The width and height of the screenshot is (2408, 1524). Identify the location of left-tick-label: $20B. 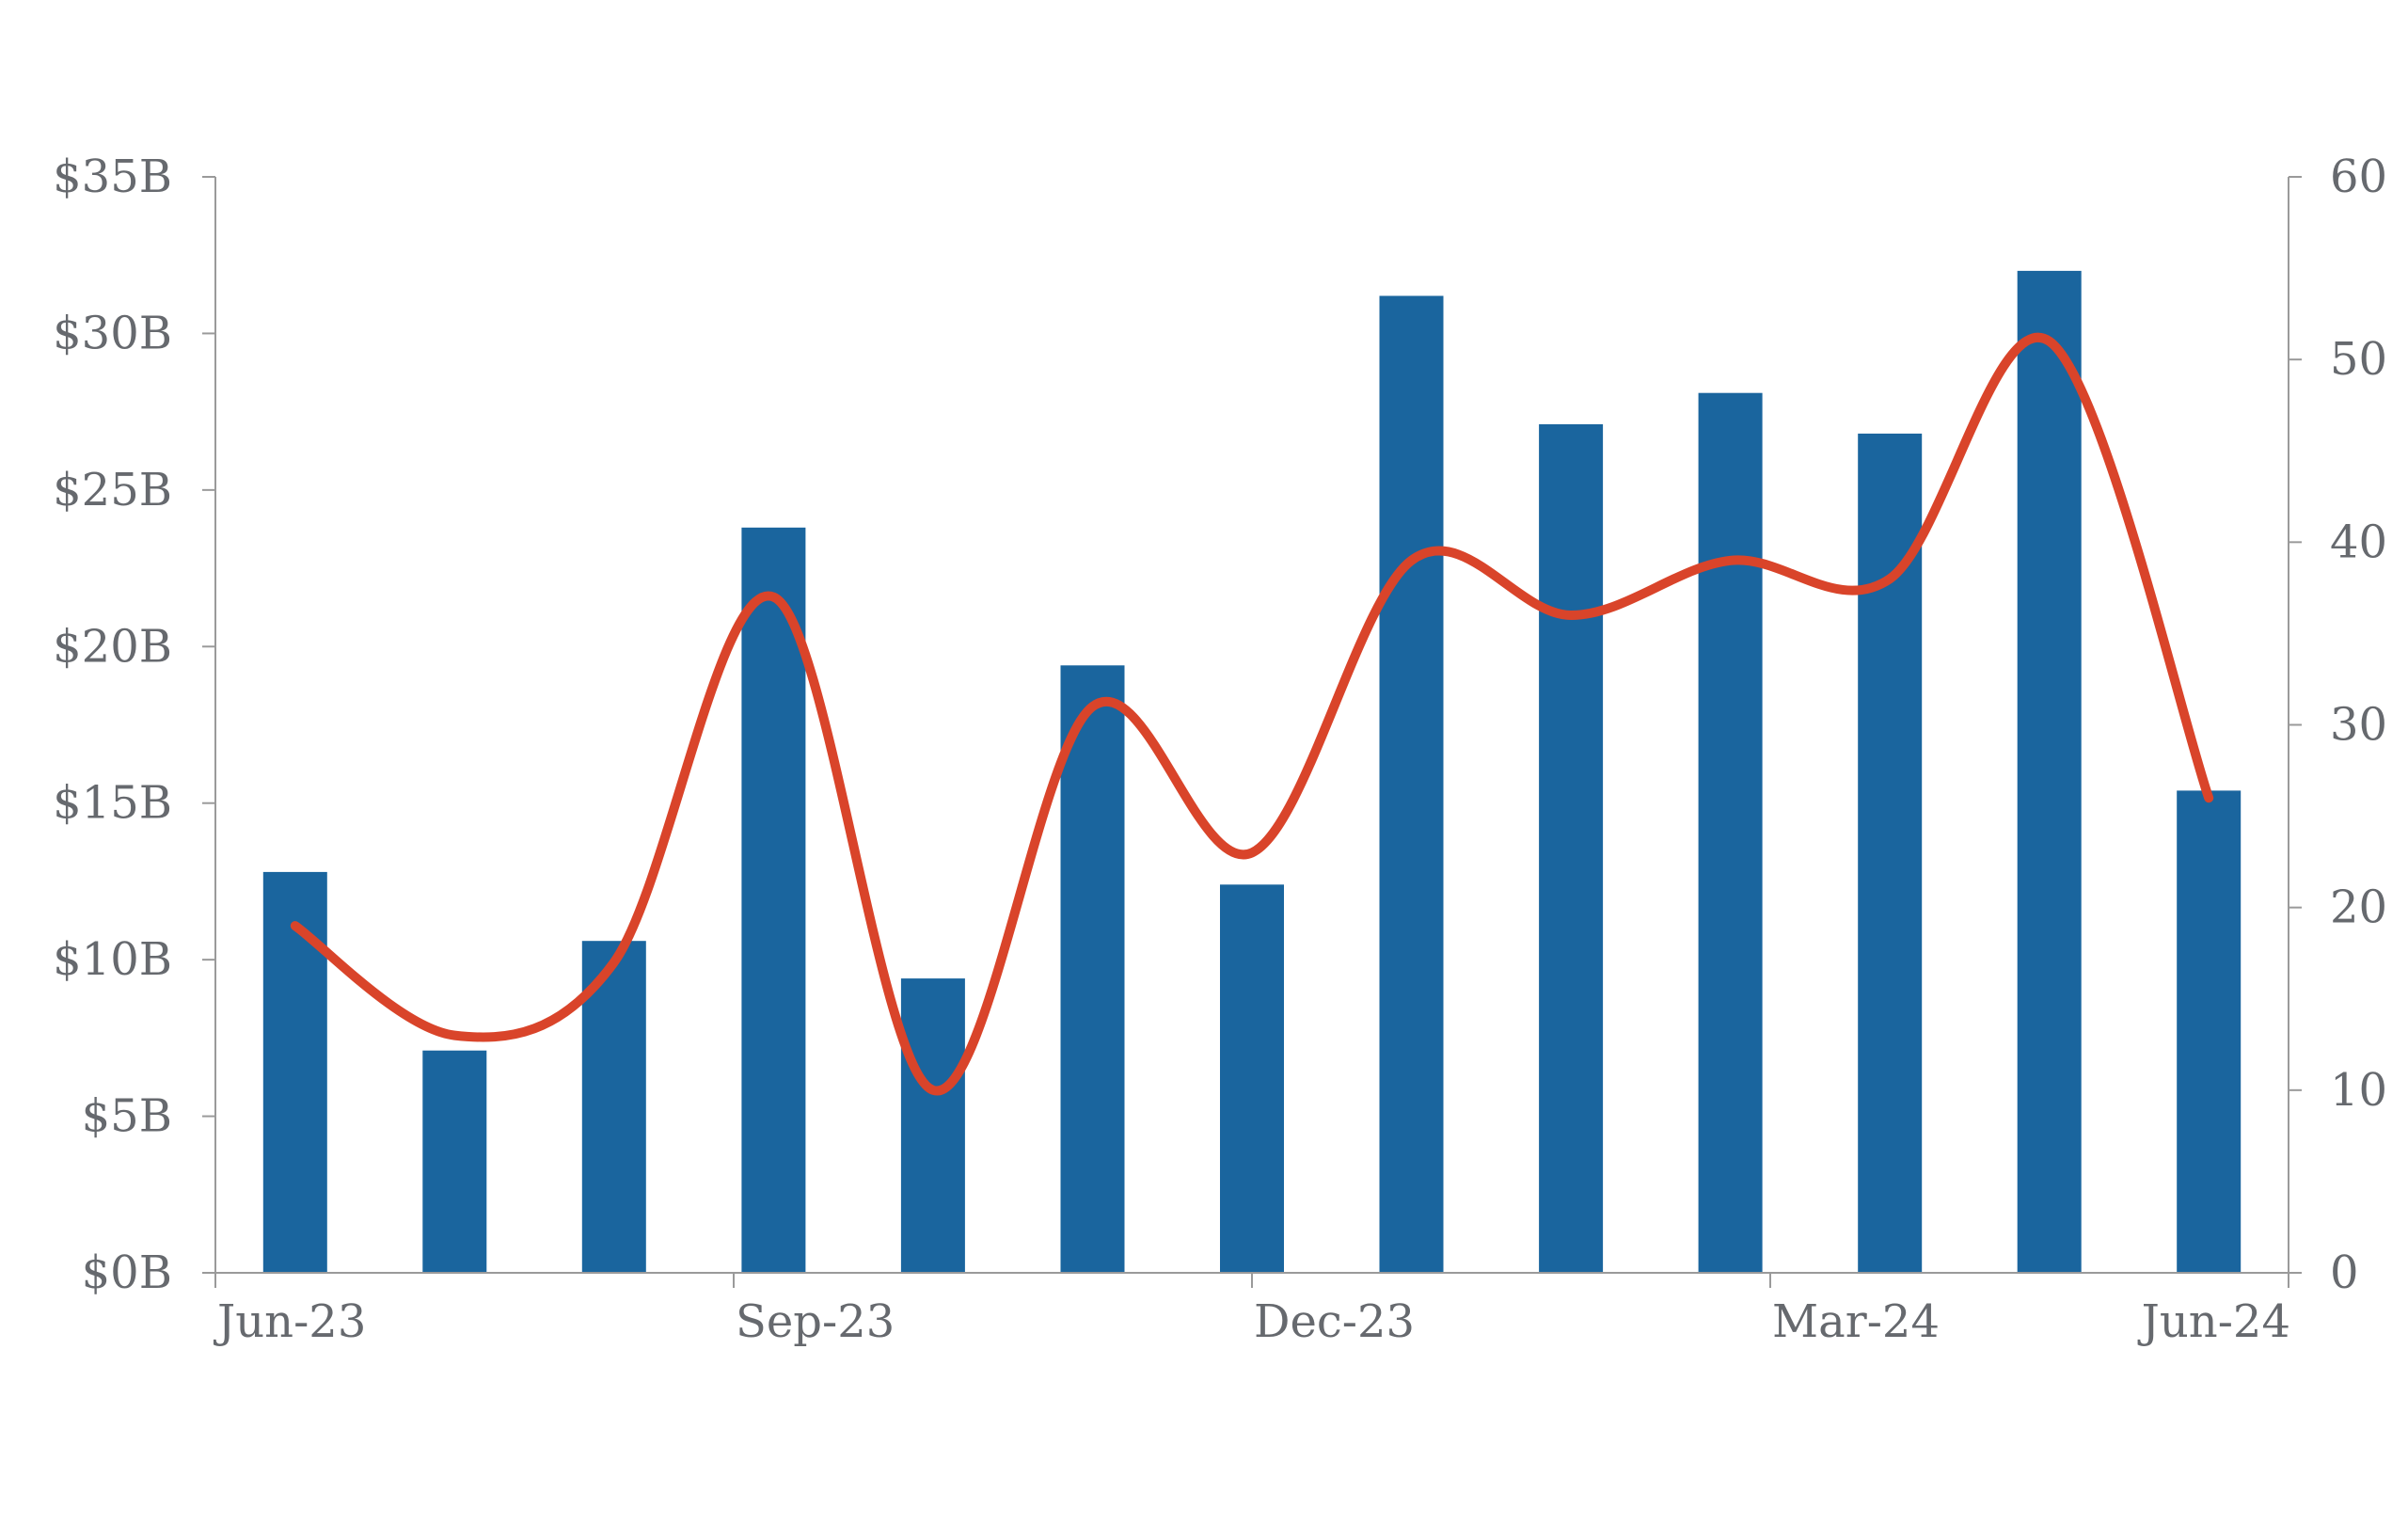
(113, 647).